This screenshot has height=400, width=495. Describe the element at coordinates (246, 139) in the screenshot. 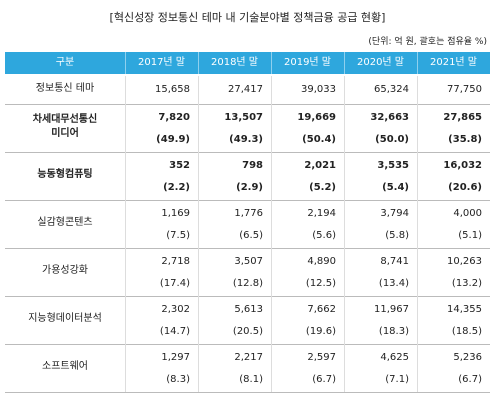

I see `share: (49.3)` at that location.